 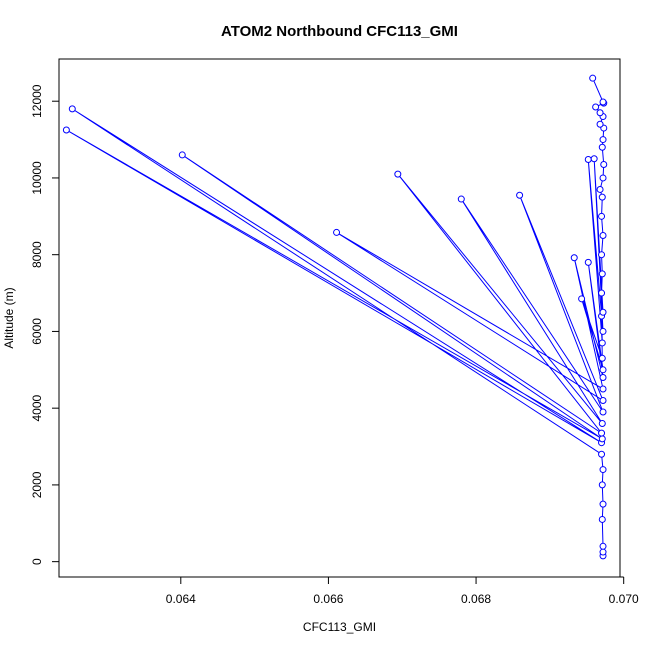 What do you see at coordinates (37, 484) in the screenshot?
I see `y-tick-label: 2000` at bounding box center [37, 484].